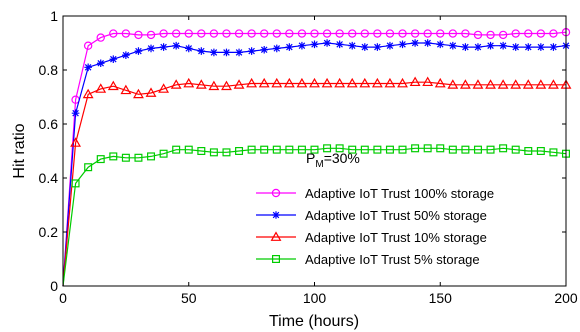 Image resolution: width=580 pixels, height=332 pixels. Describe the element at coordinates (399, 193) in the screenshot. I see `legend-label: Adaptive IoT Trust 100% storage` at that location.